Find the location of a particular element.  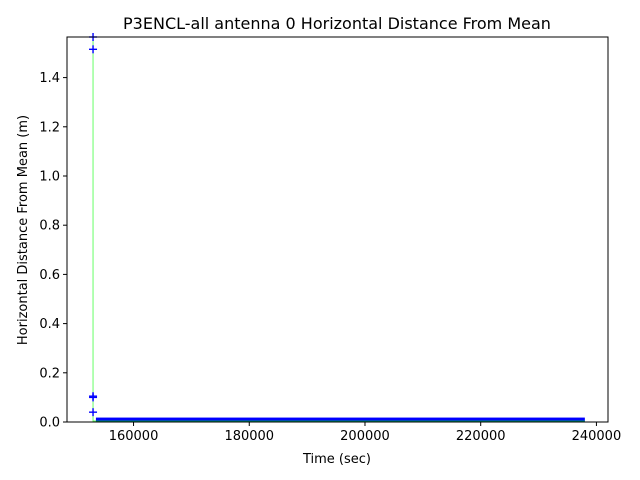

data-band is located at coordinates (340, 419).